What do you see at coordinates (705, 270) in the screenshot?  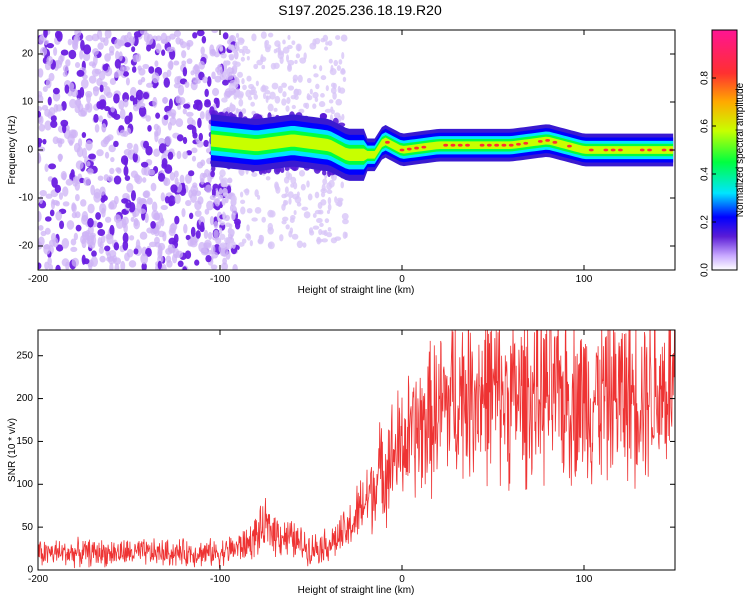 I see `colorbar-tick-label-0: 0.0` at bounding box center [705, 270].